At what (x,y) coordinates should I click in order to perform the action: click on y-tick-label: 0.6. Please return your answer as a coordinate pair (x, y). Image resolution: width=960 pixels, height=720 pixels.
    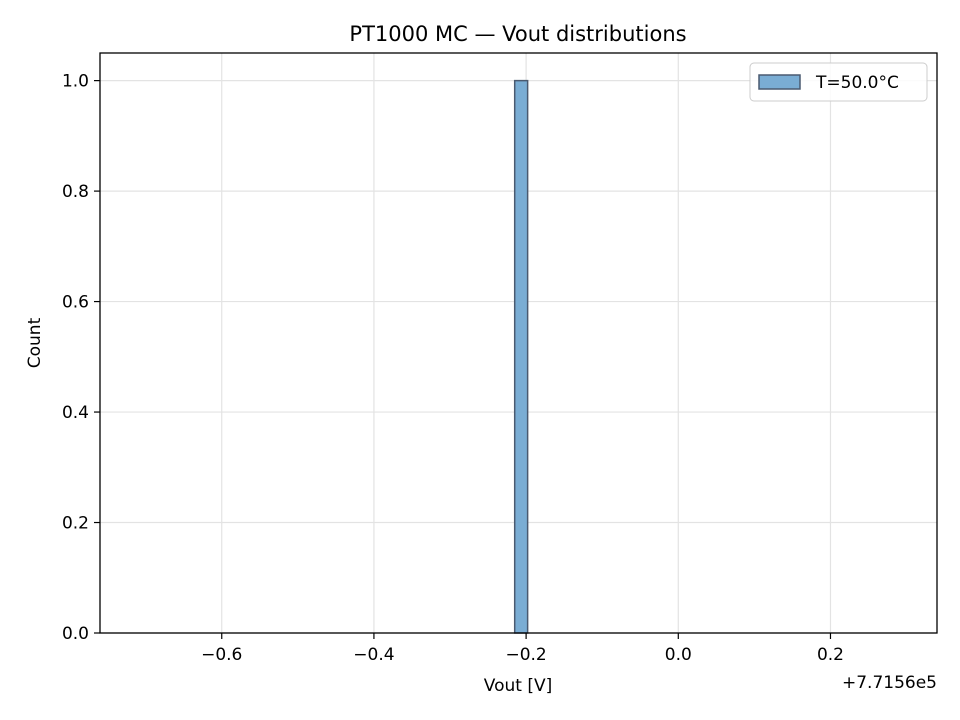
    Looking at the image, I should click on (75, 303).